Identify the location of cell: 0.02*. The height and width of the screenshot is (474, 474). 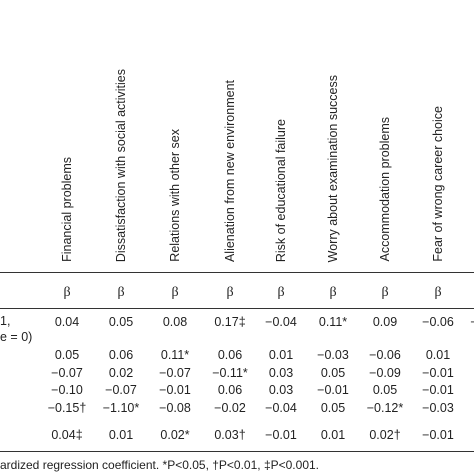
(175, 435).